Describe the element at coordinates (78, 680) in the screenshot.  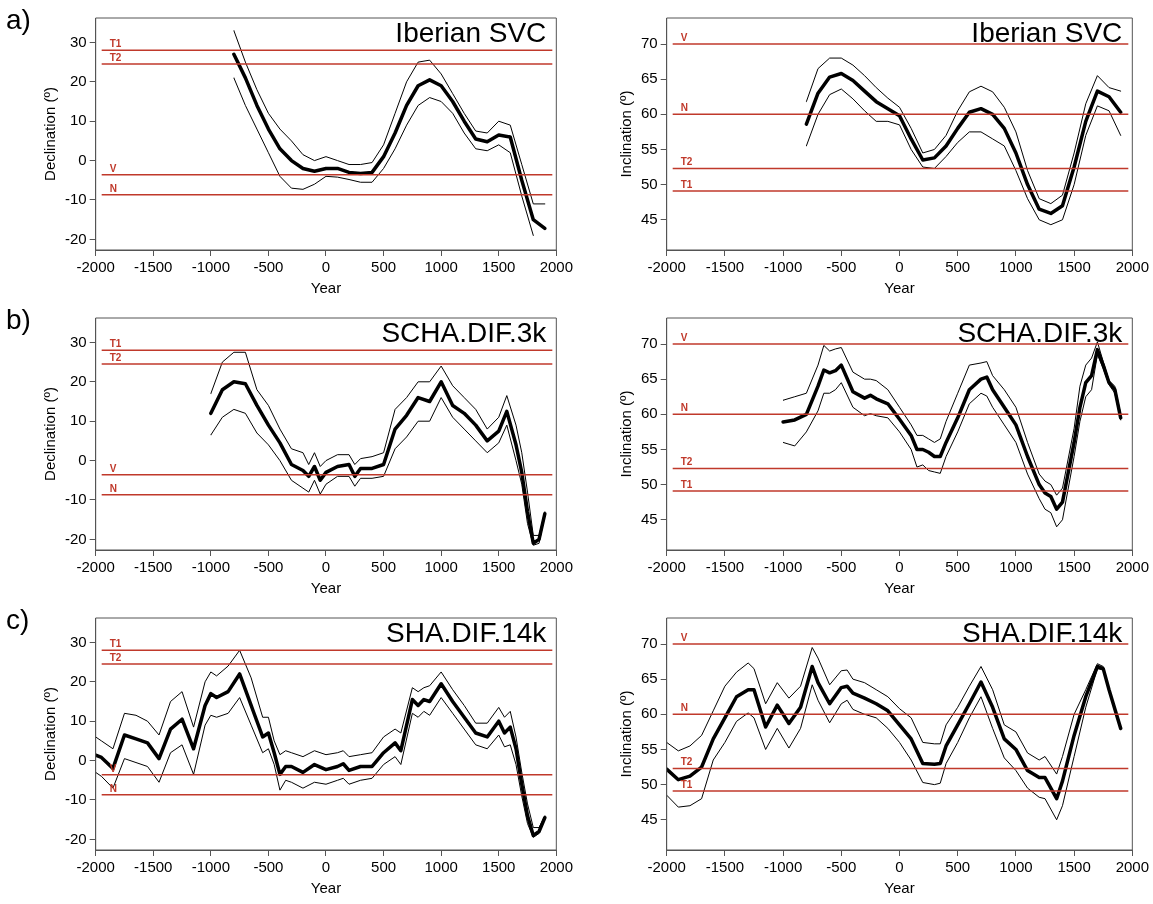
I see `y-tick-label: 20` at that location.